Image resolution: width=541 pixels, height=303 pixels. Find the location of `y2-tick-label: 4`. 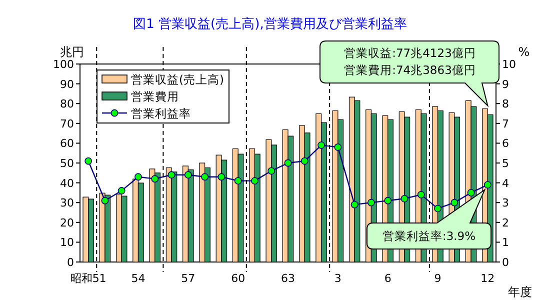

y2-tick-label: 4 is located at coordinates (505, 183).